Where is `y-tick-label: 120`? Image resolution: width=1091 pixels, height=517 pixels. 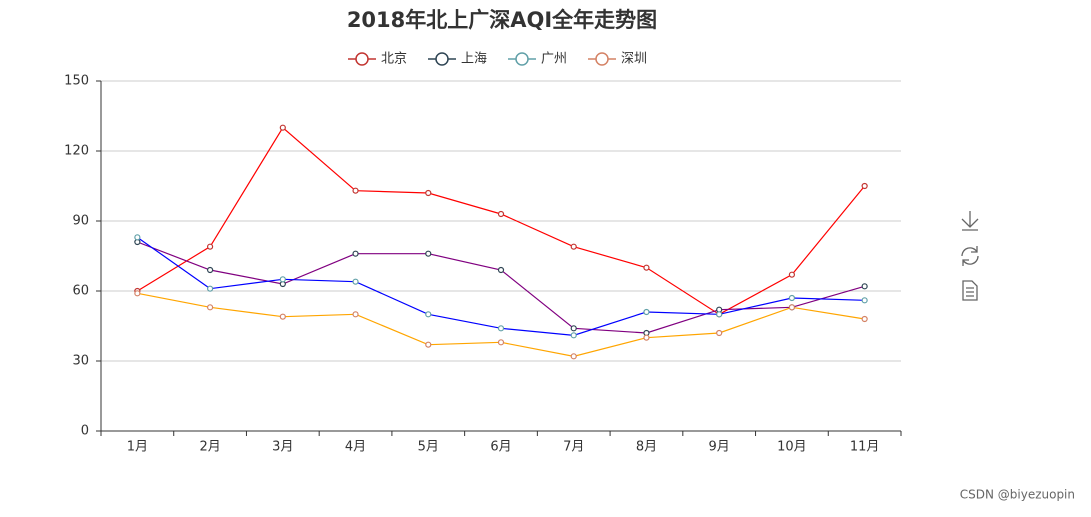 y-tick-label: 120 is located at coordinates (76, 151).